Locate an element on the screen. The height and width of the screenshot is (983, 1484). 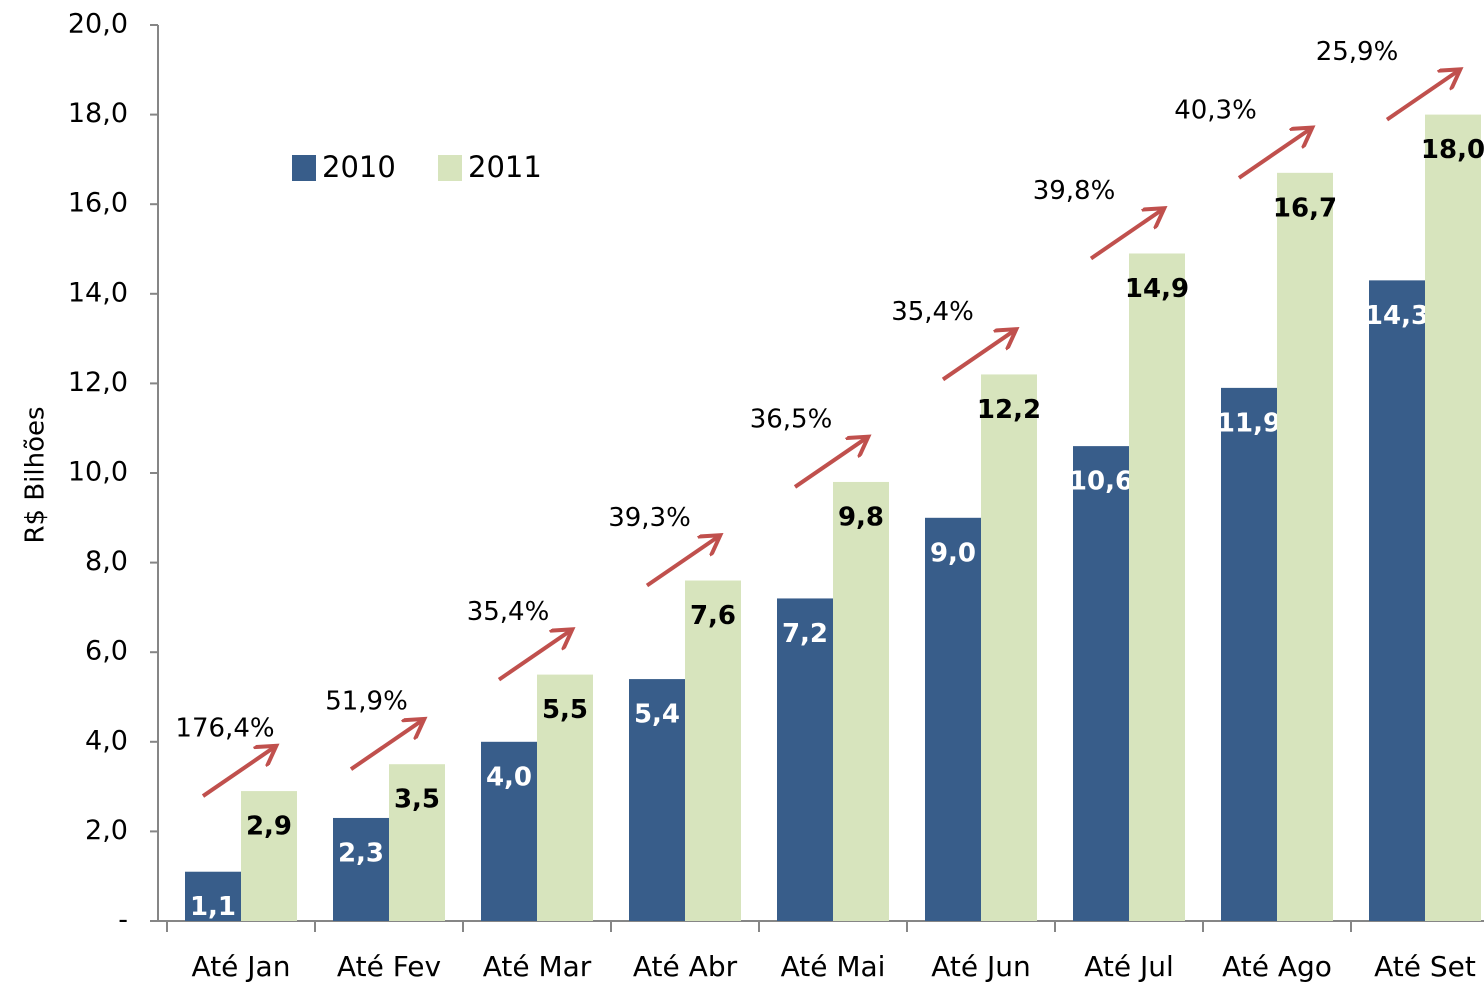
growth-label: 36,5% is located at coordinates (791, 419).